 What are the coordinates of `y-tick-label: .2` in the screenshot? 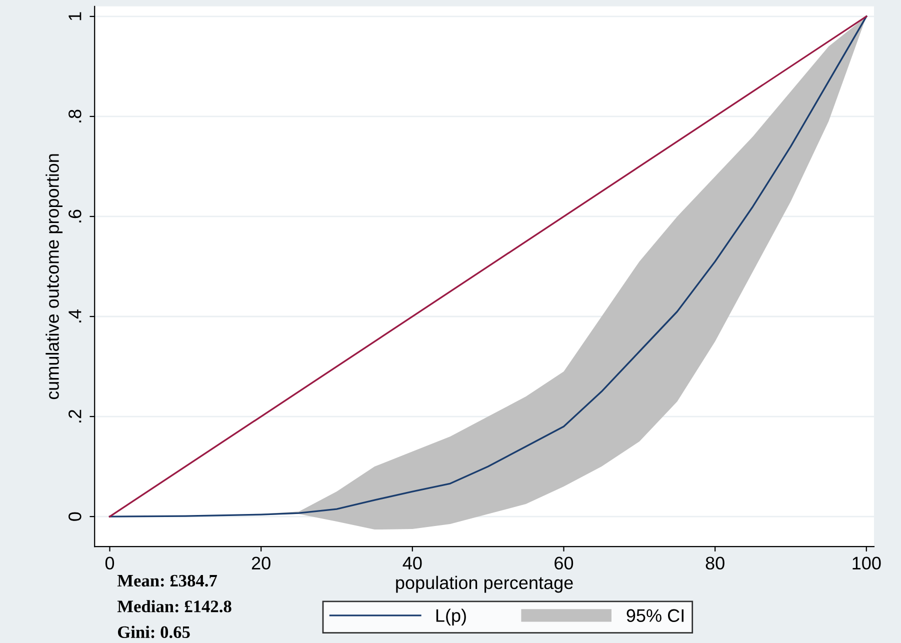 It's located at (75, 416).